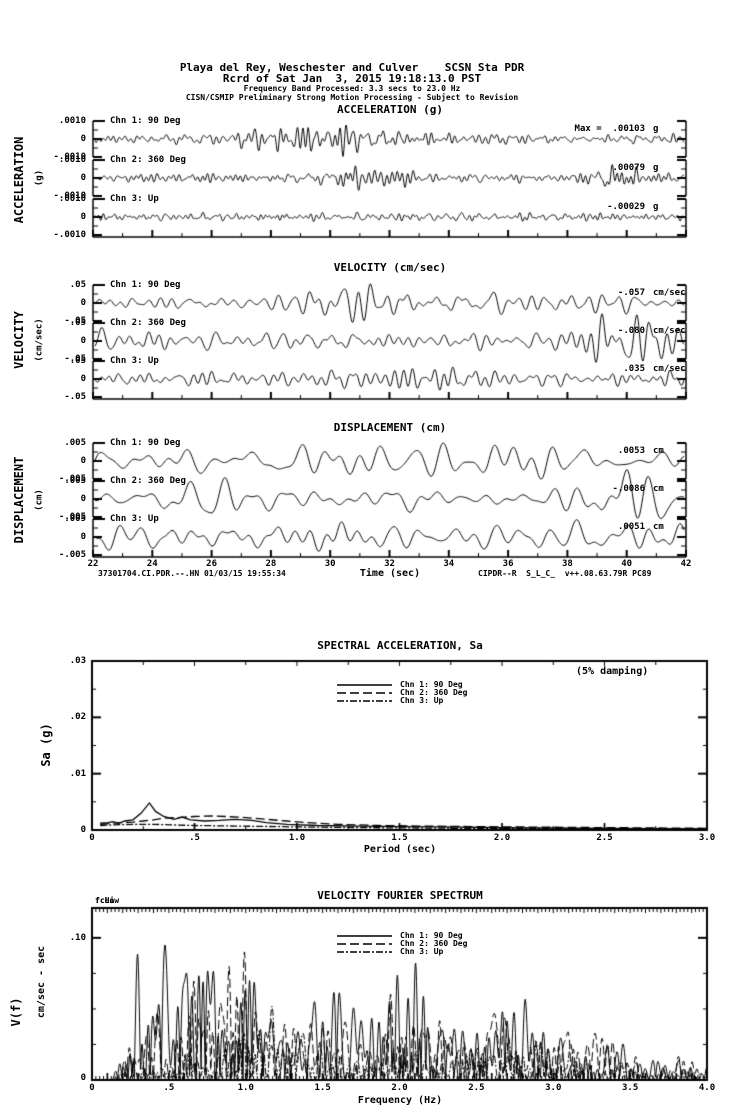 The width and height of the screenshot is (739, 1115). Describe the element at coordinates (399, 838) in the screenshot. I see `sa-xtick-label: 1.5` at that location.